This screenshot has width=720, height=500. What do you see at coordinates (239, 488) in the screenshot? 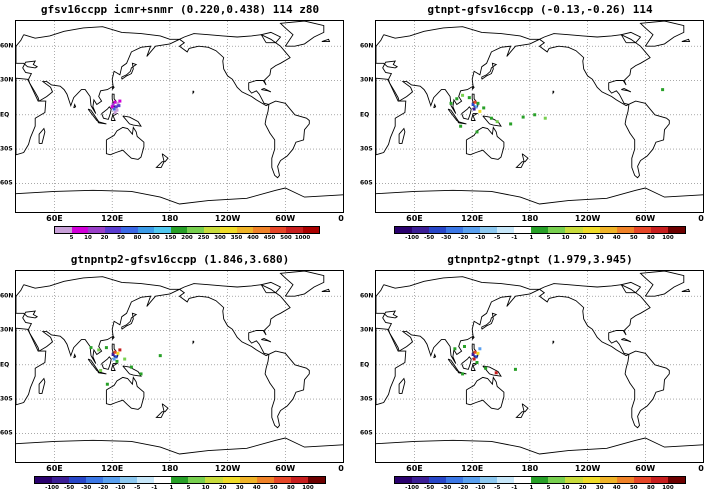
I see `colorbar-label: 30` at bounding box center [239, 488].